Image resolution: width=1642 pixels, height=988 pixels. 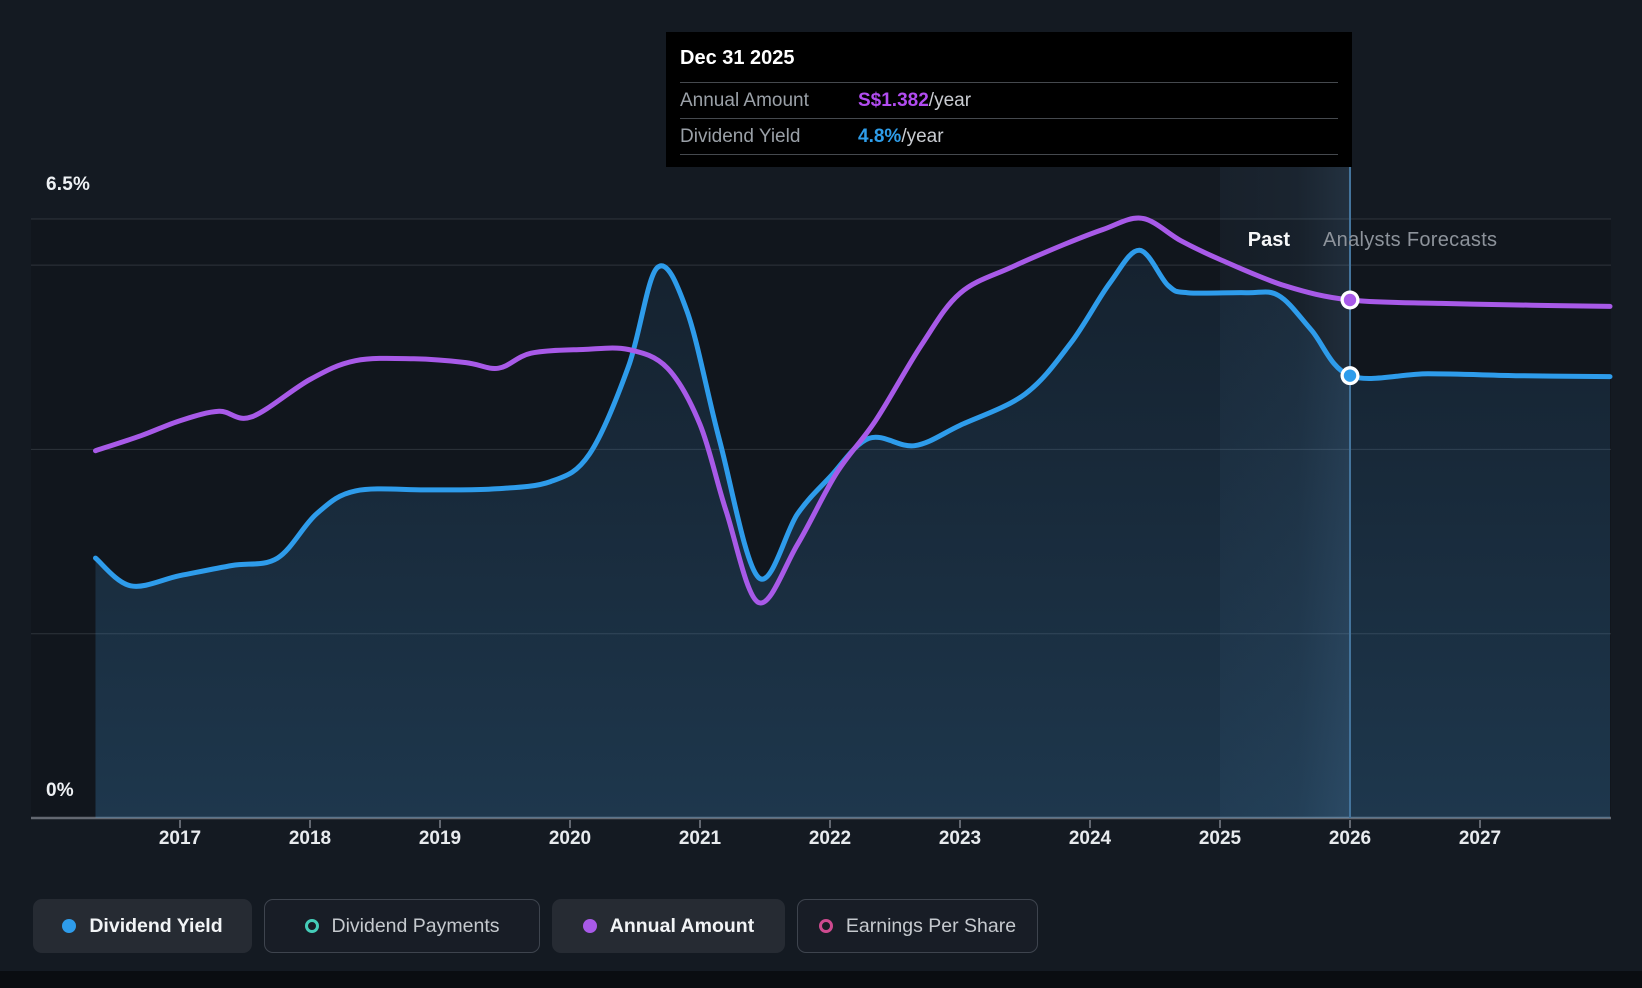 What do you see at coordinates (830, 838) in the screenshot?
I see `x-axis-label: 2022` at bounding box center [830, 838].